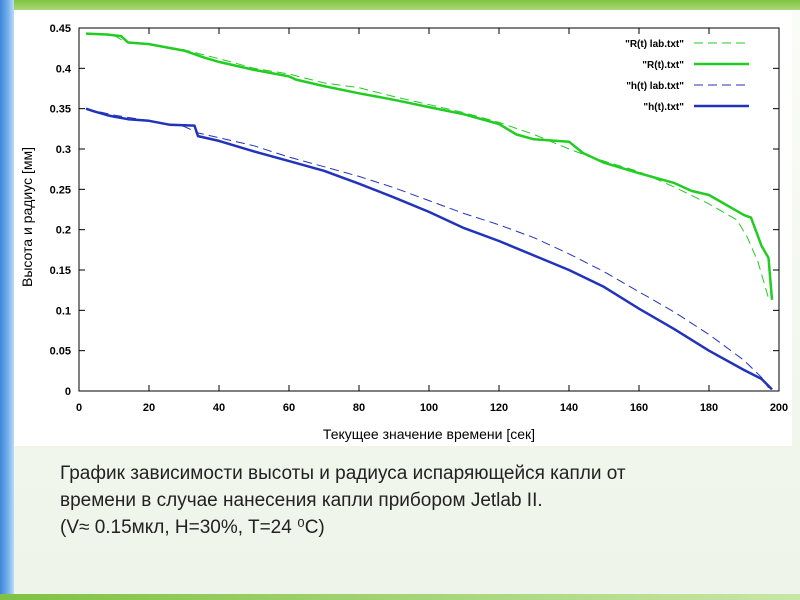  I want to click on y-tick-label: 0.05, so click(60, 352).